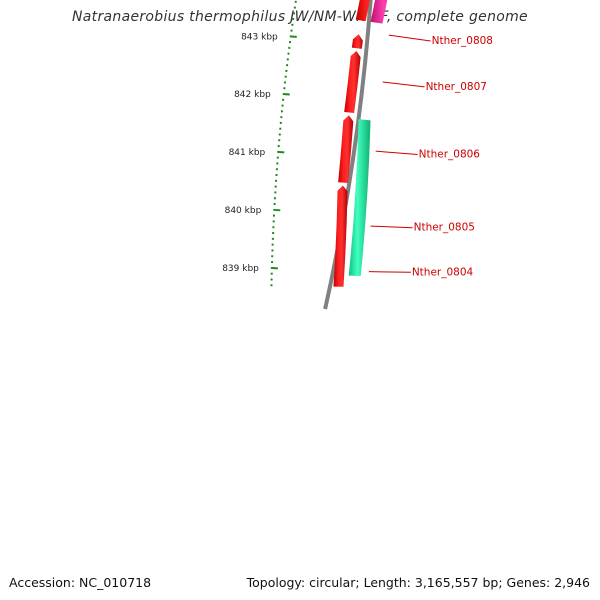 The width and height of the screenshot is (600, 600). I want to click on ruler-ticks, so click(283, 143).